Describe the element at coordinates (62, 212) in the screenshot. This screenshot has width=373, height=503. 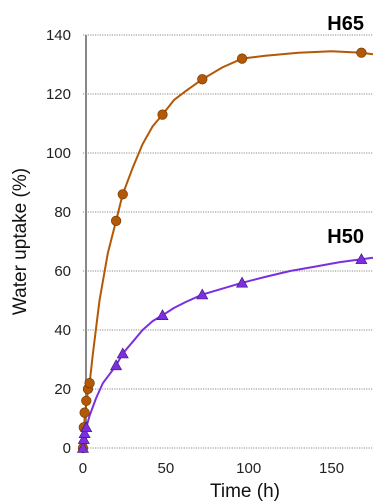
I see `y-tick-label: 80` at that location.